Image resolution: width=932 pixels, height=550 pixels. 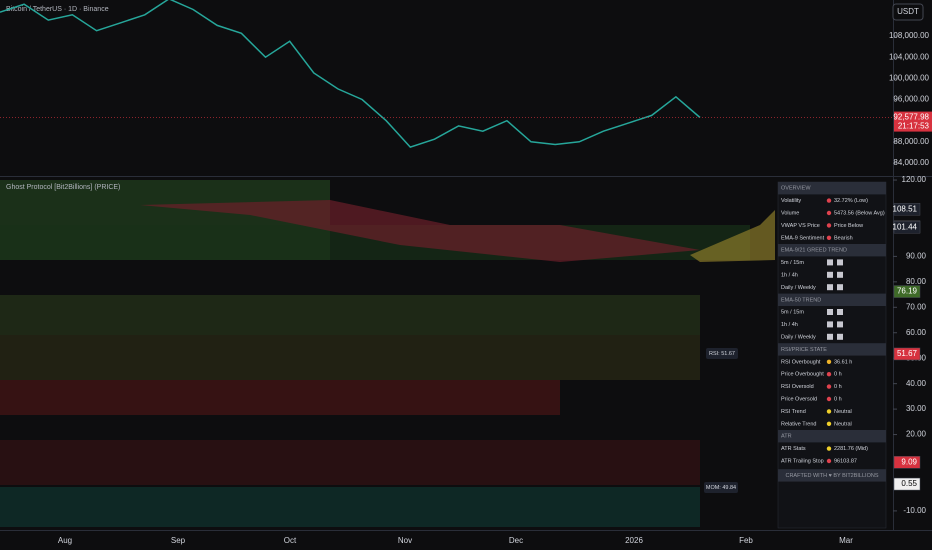 I want to click on indicator-axis-label: 90.00, so click(x=916, y=256).